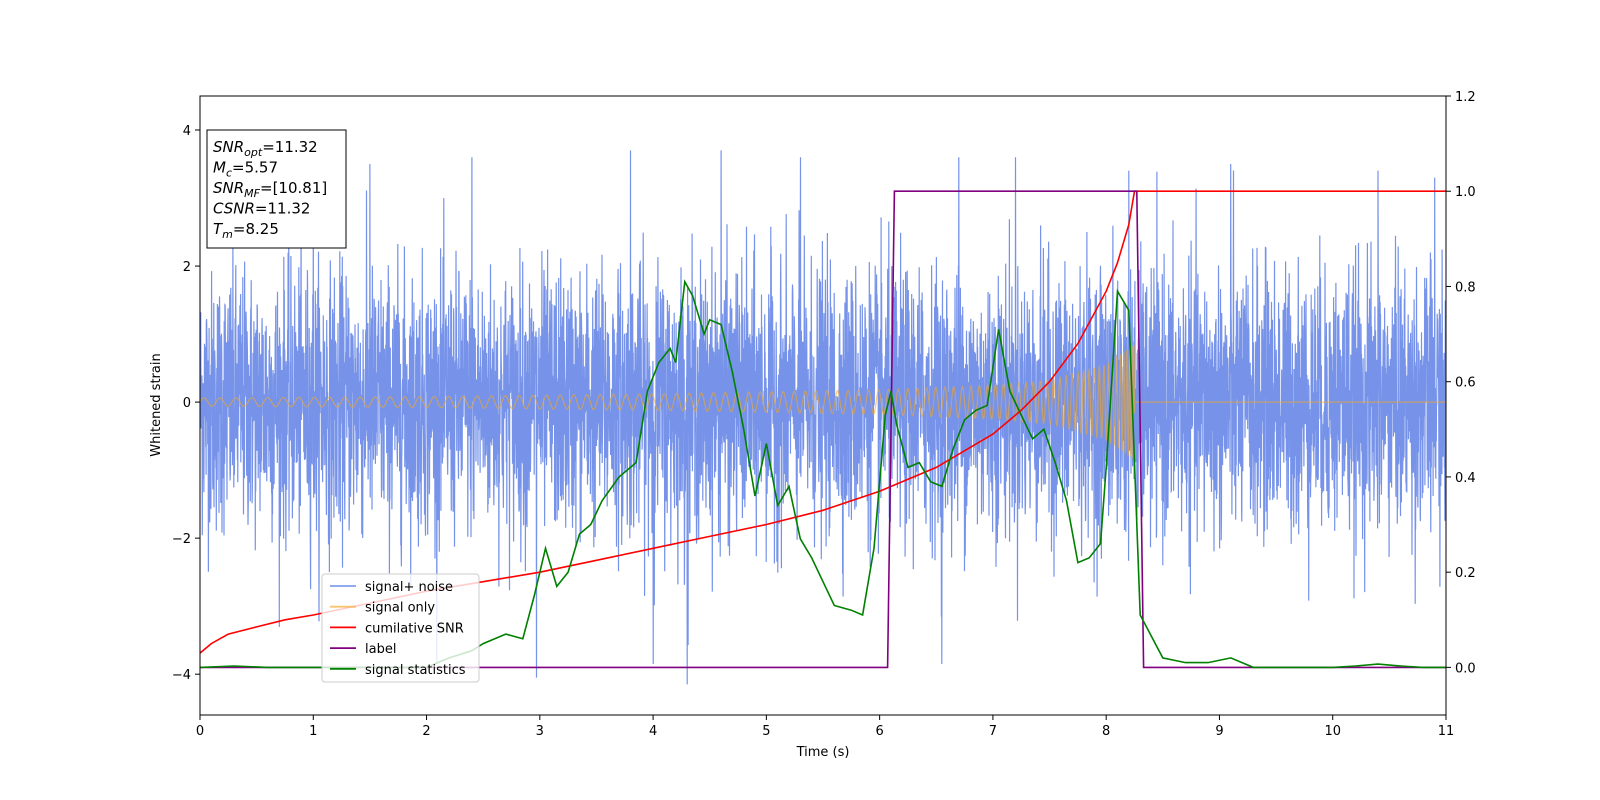 The width and height of the screenshot is (1600, 800). I want to click on y2-tick-label: 0.2, so click(1465, 573).